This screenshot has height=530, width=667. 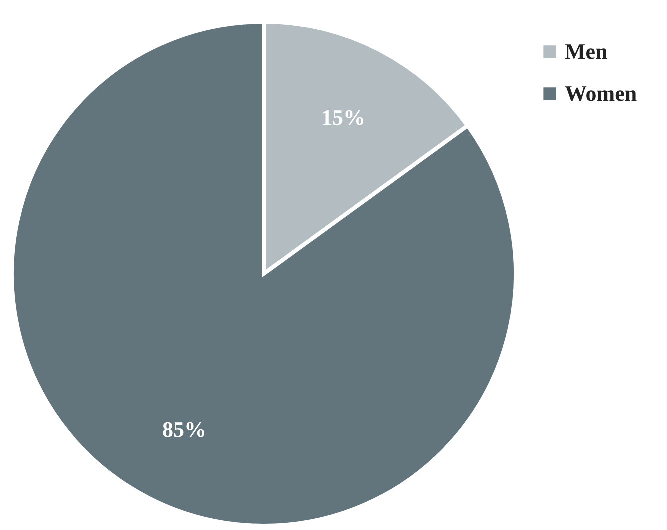 What do you see at coordinates (586, 51) in the screenshot?
I see `legend-label: Men` at bounding box center [586, 51].